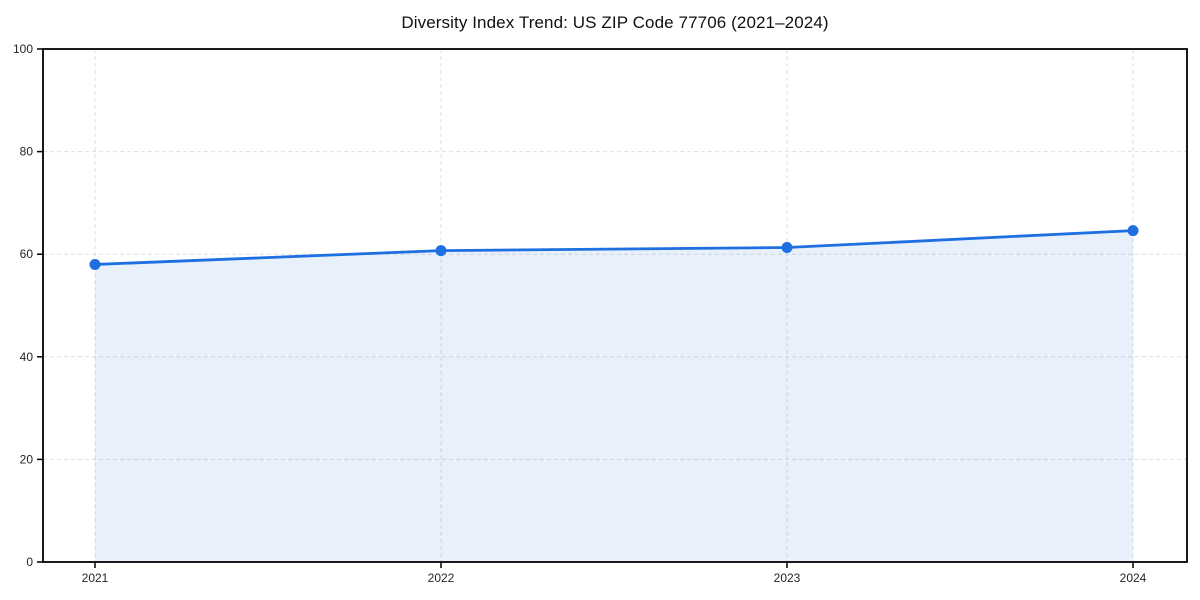  I want to click on x-axis-tick-label: 2022, so click(441, 578).